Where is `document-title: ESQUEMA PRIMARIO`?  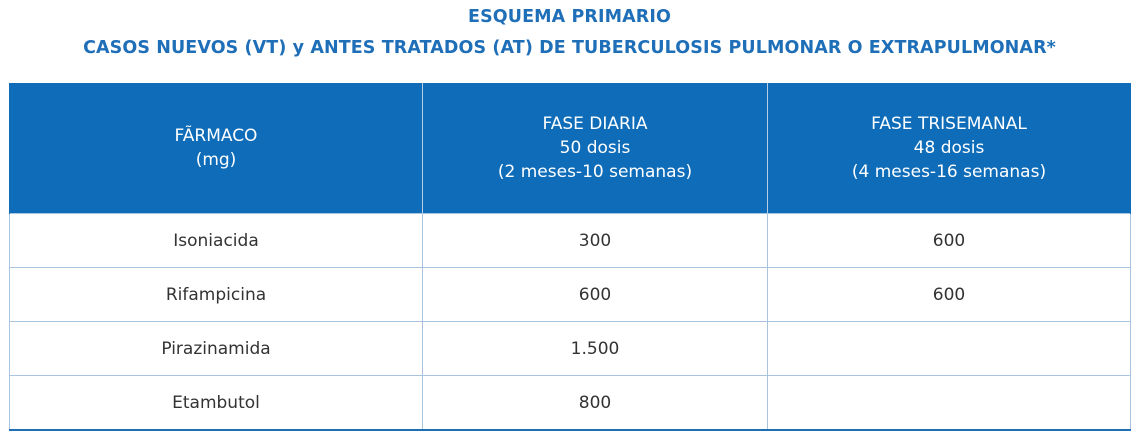
document-title: ESQUEMA PRIMARIO is located at coordinates (569, 17).